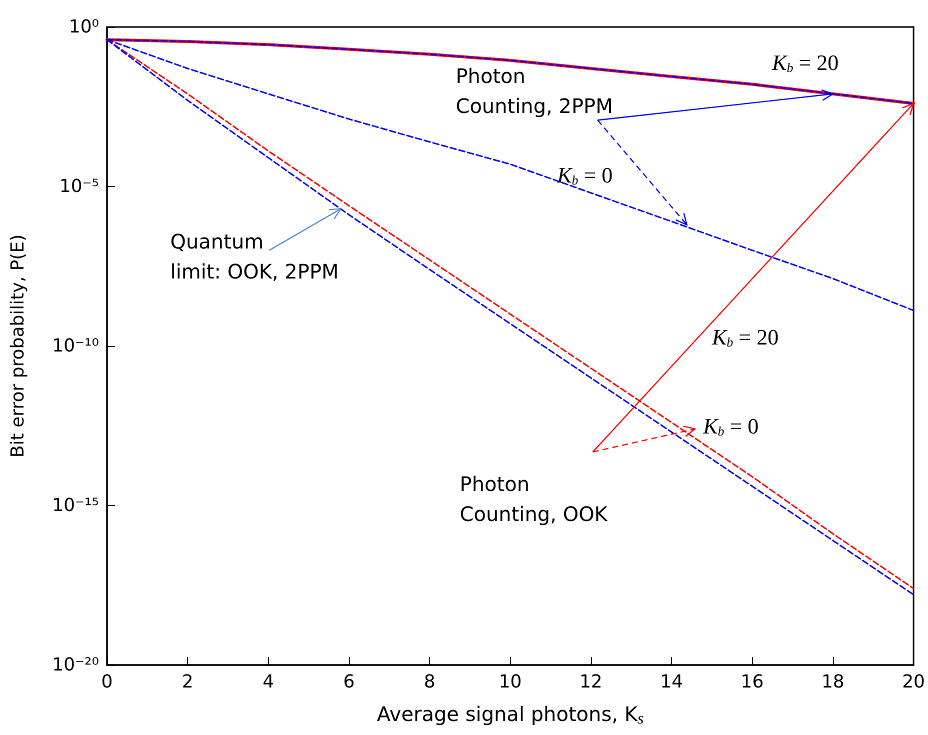  I want to click on x-tick-label: 16, so click(752, 682).